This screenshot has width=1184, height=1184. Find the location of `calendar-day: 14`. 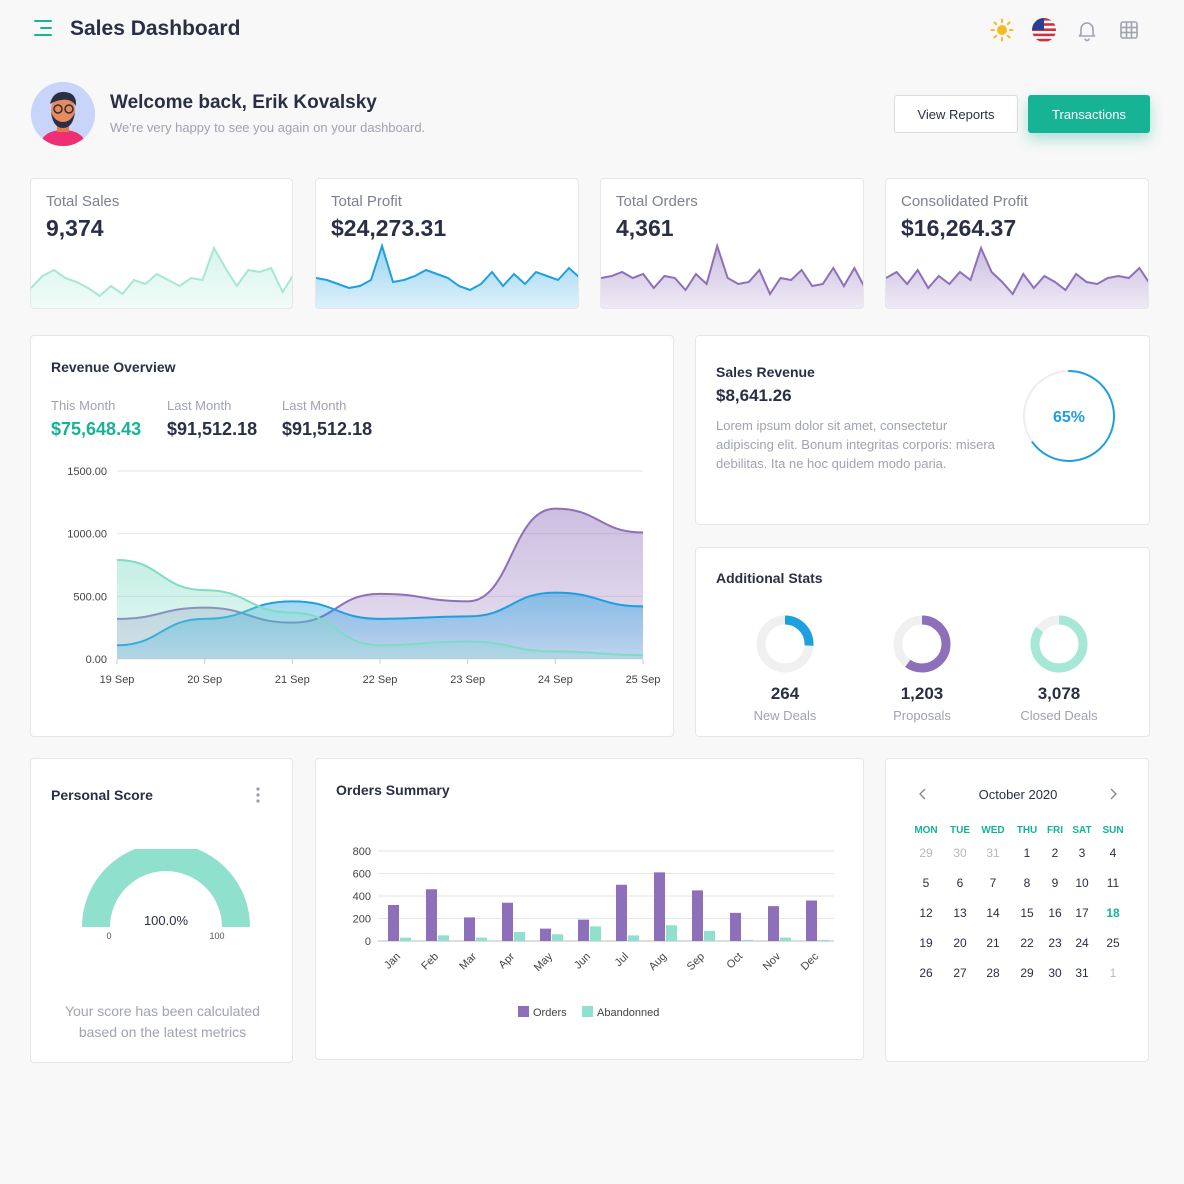

calendar-day: 14 is located at coordinates (993, 913).